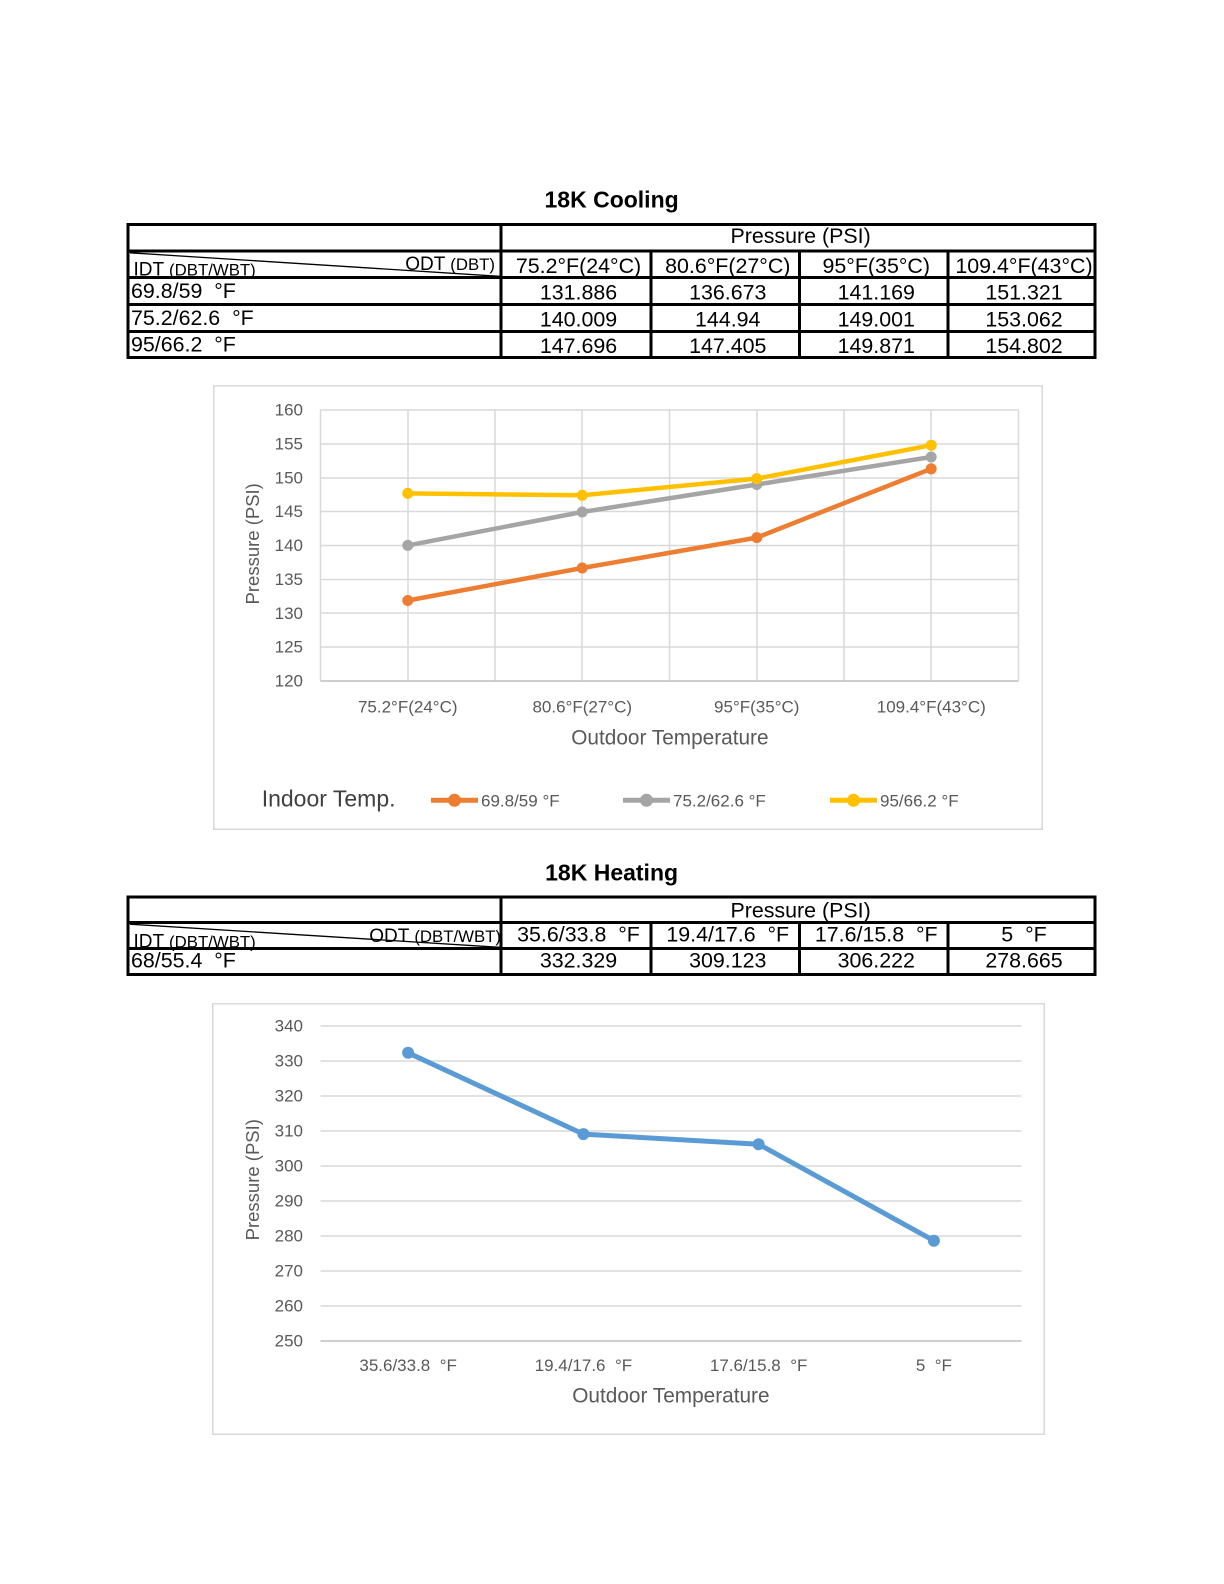 The height and width of the screenshot is (1584, 1224). I want to click on svg-text: 151.321, so click(1023, 292).